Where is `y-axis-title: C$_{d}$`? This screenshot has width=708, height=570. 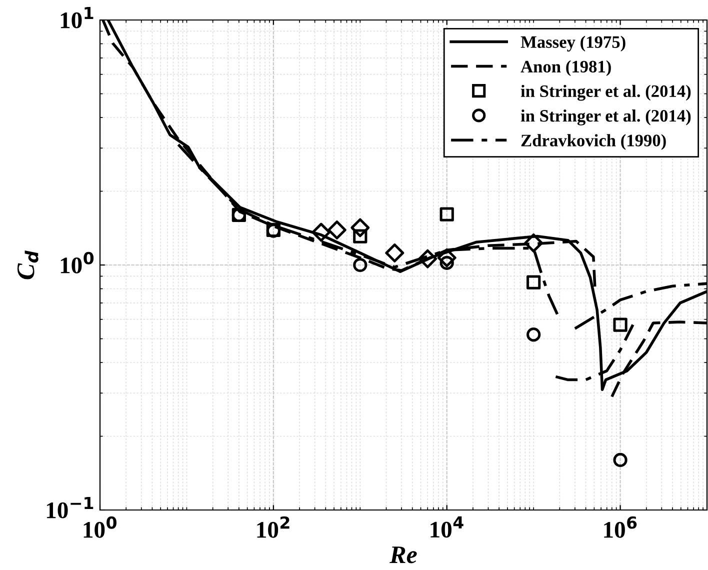 y-axis-title: C$_{d}$ is located at coordinates (27, 265).